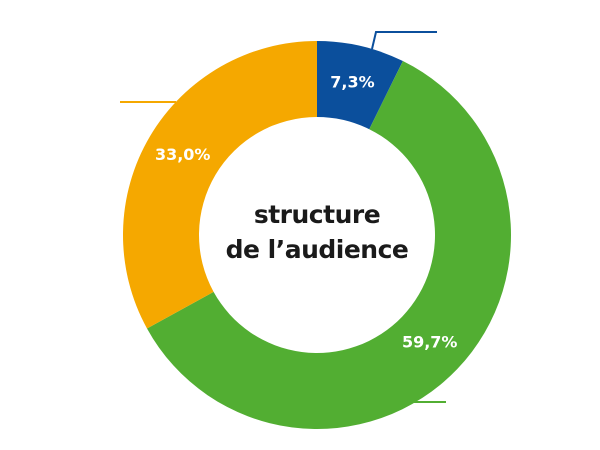  I want to click on value-label: 7,3%, so click(352, 82).